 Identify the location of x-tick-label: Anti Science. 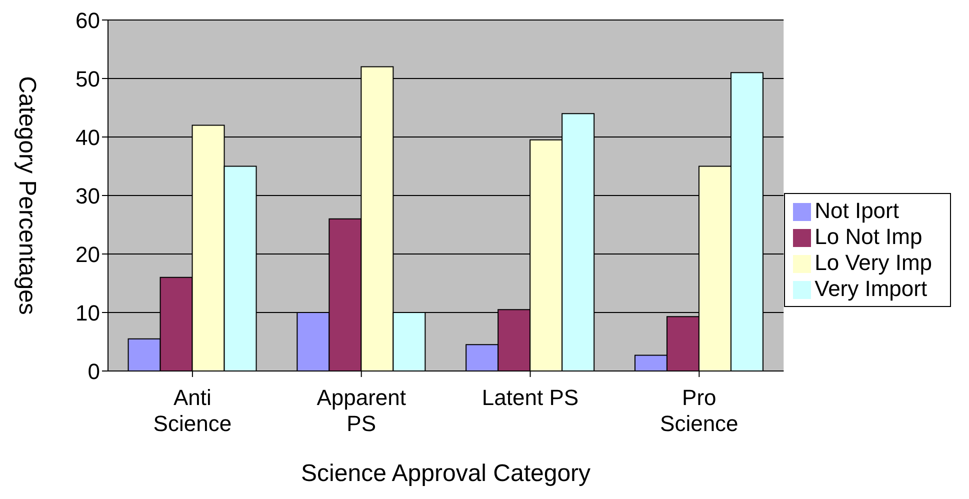
(192, 410).